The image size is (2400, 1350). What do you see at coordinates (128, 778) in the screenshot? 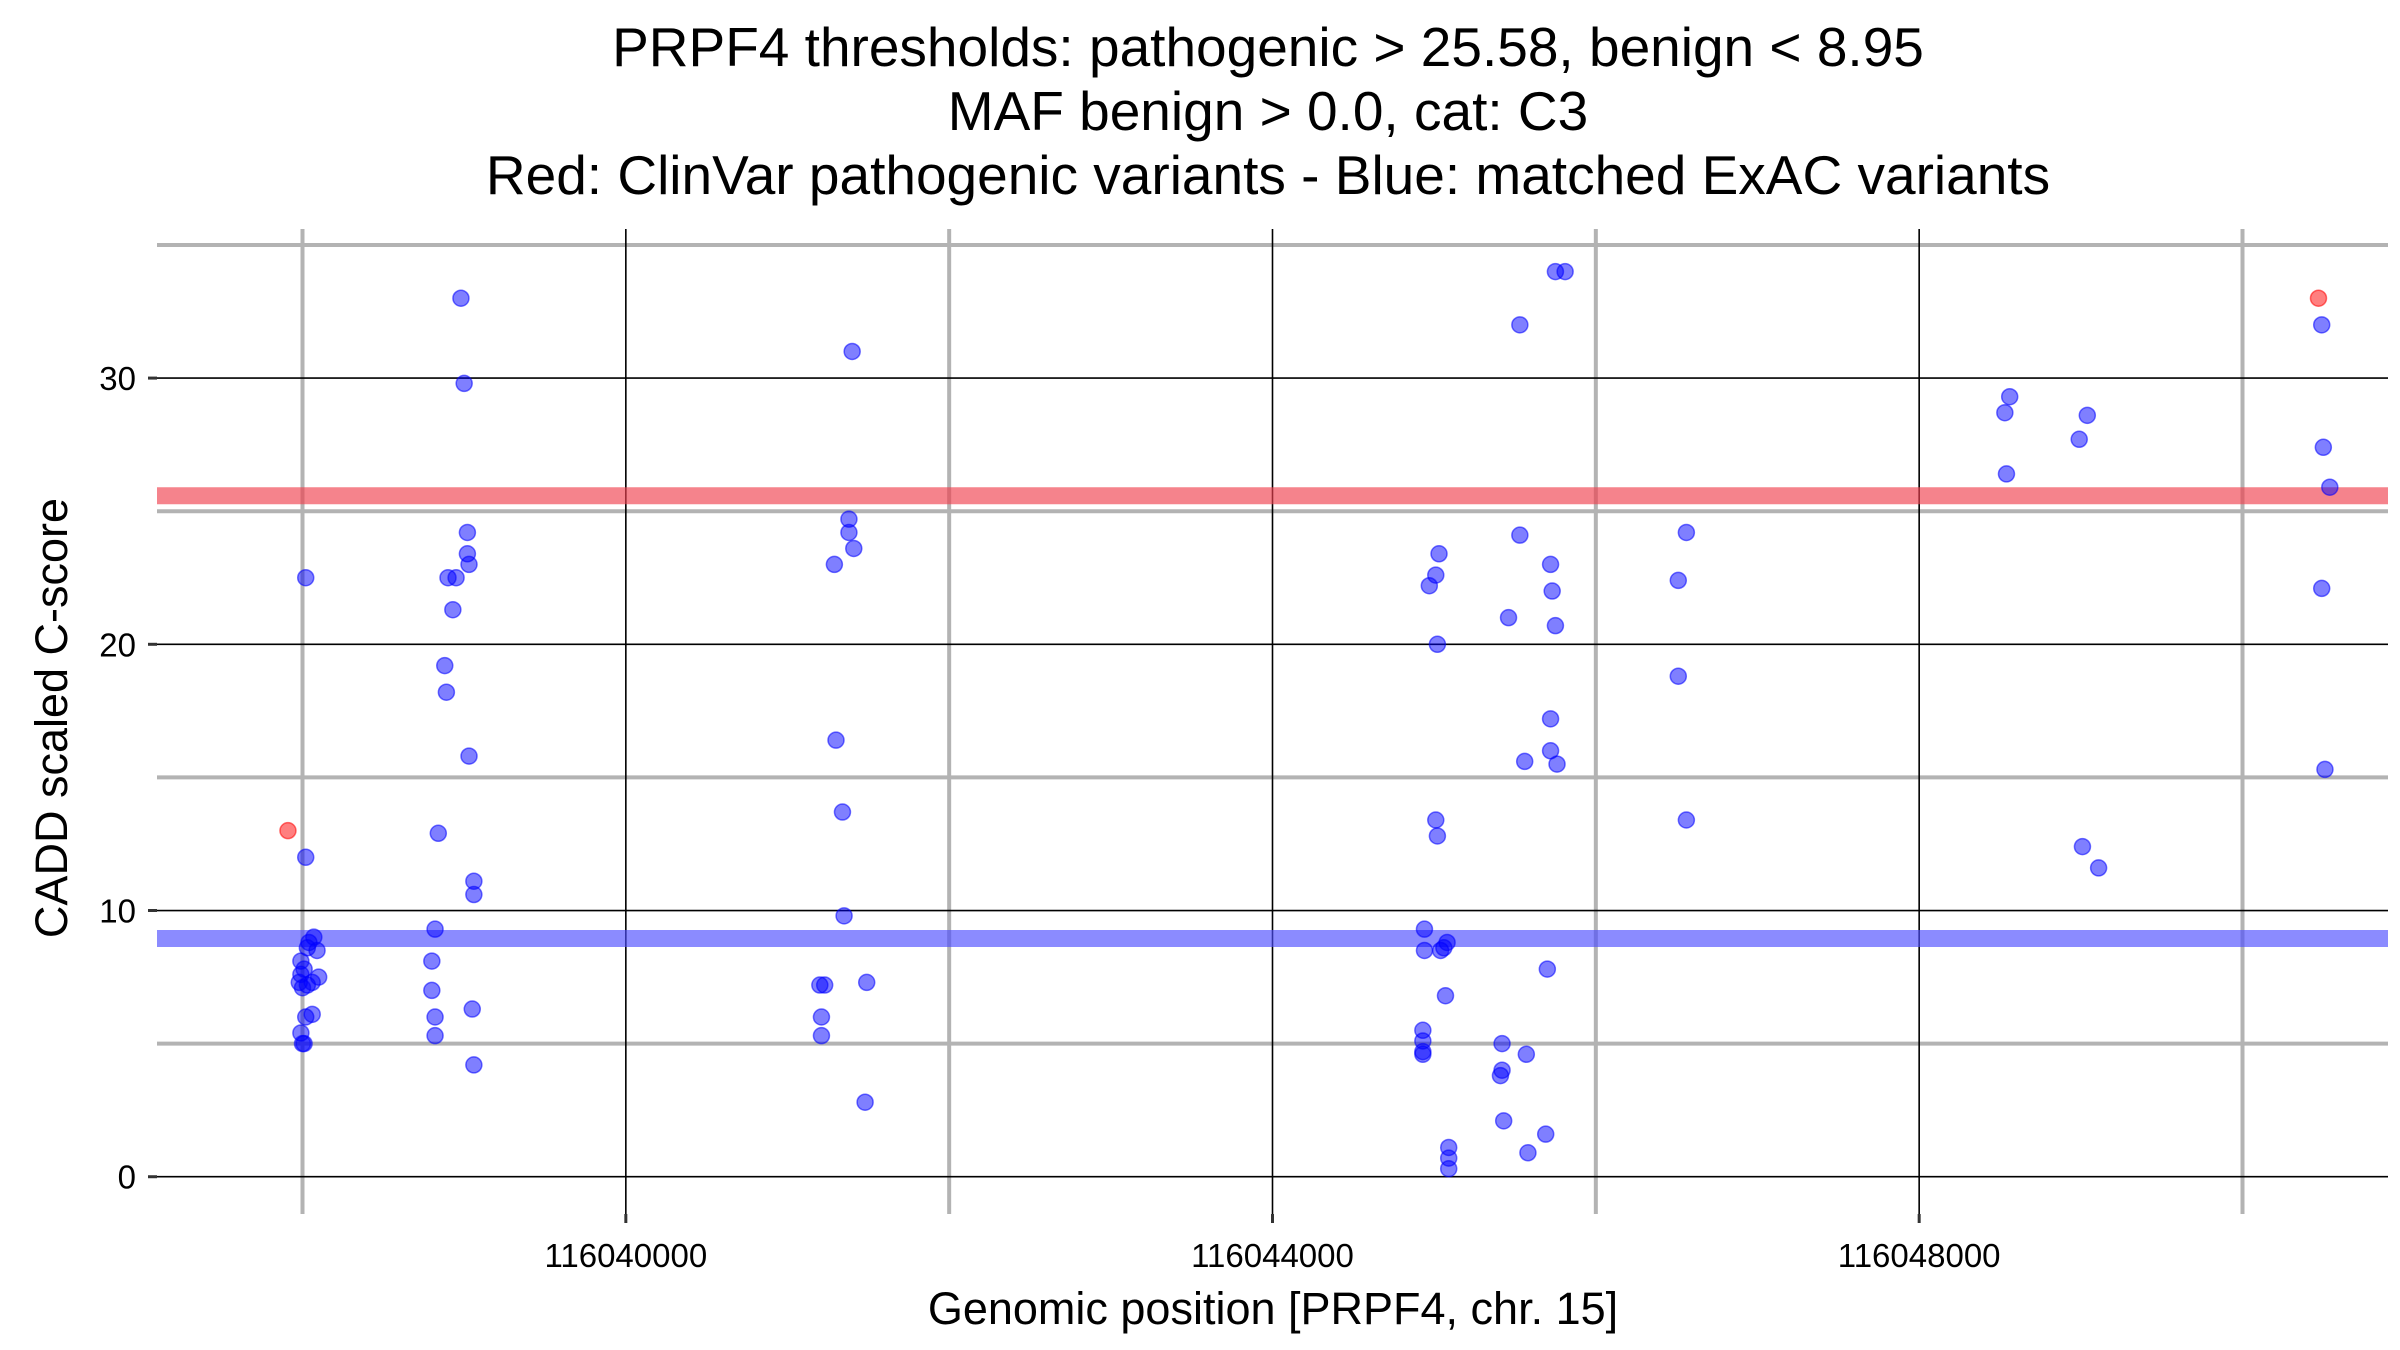
I see `y-axis: 0 10 20 30` at bounding box center [128, 778].